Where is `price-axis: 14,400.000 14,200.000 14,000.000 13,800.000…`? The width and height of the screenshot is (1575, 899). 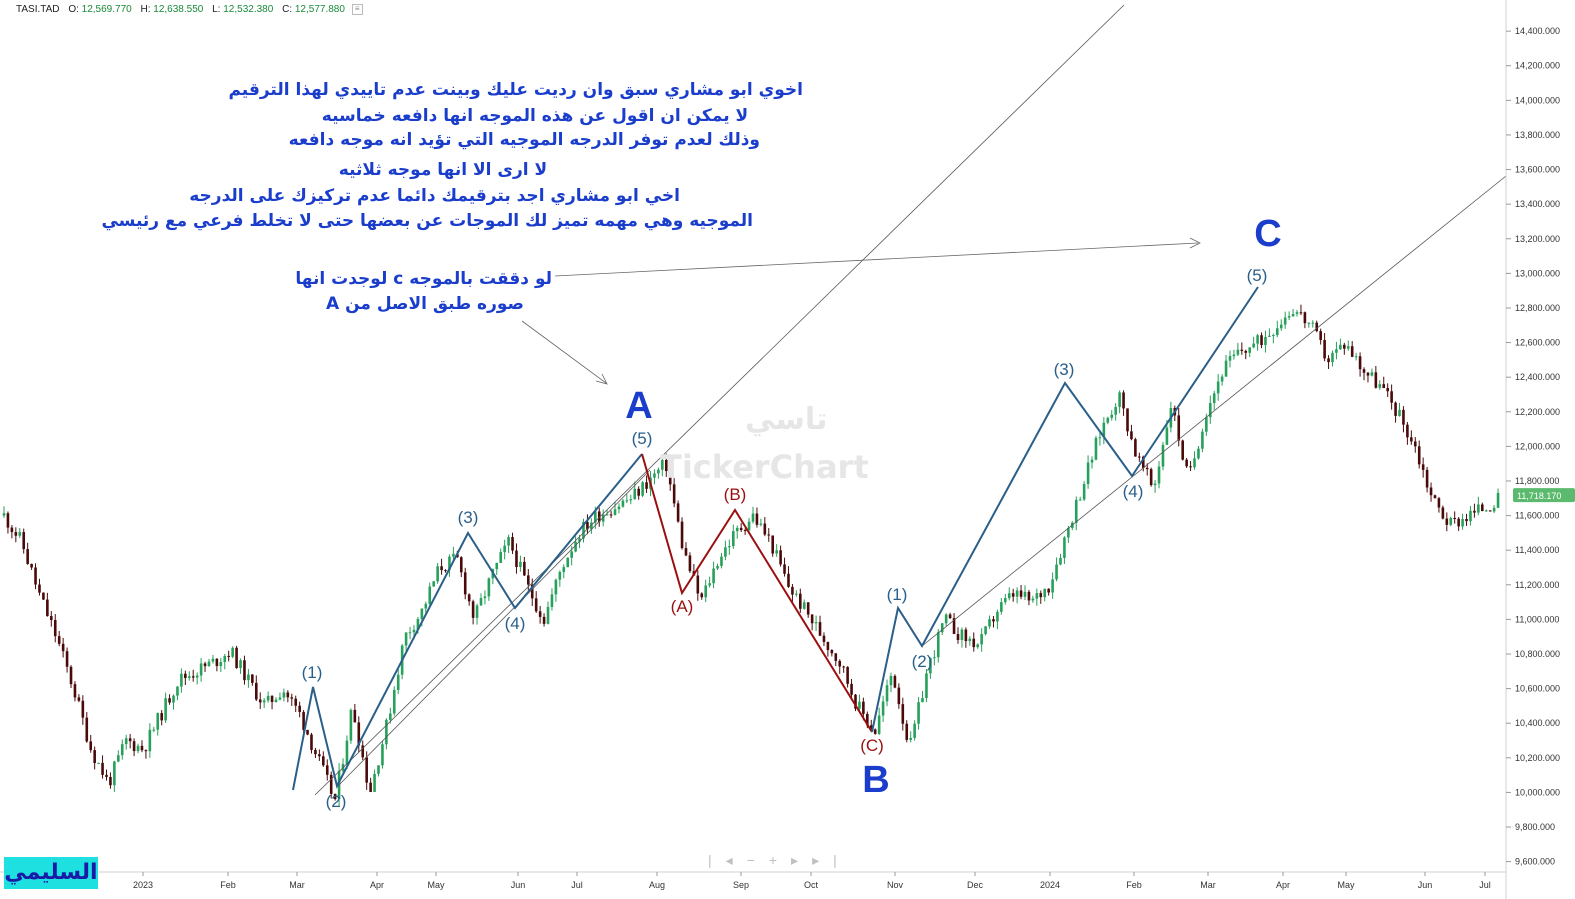
price-axis: 14,400.000 14,200.000 14,000.000 13,800.000… is located at coordinates (1540, 449).